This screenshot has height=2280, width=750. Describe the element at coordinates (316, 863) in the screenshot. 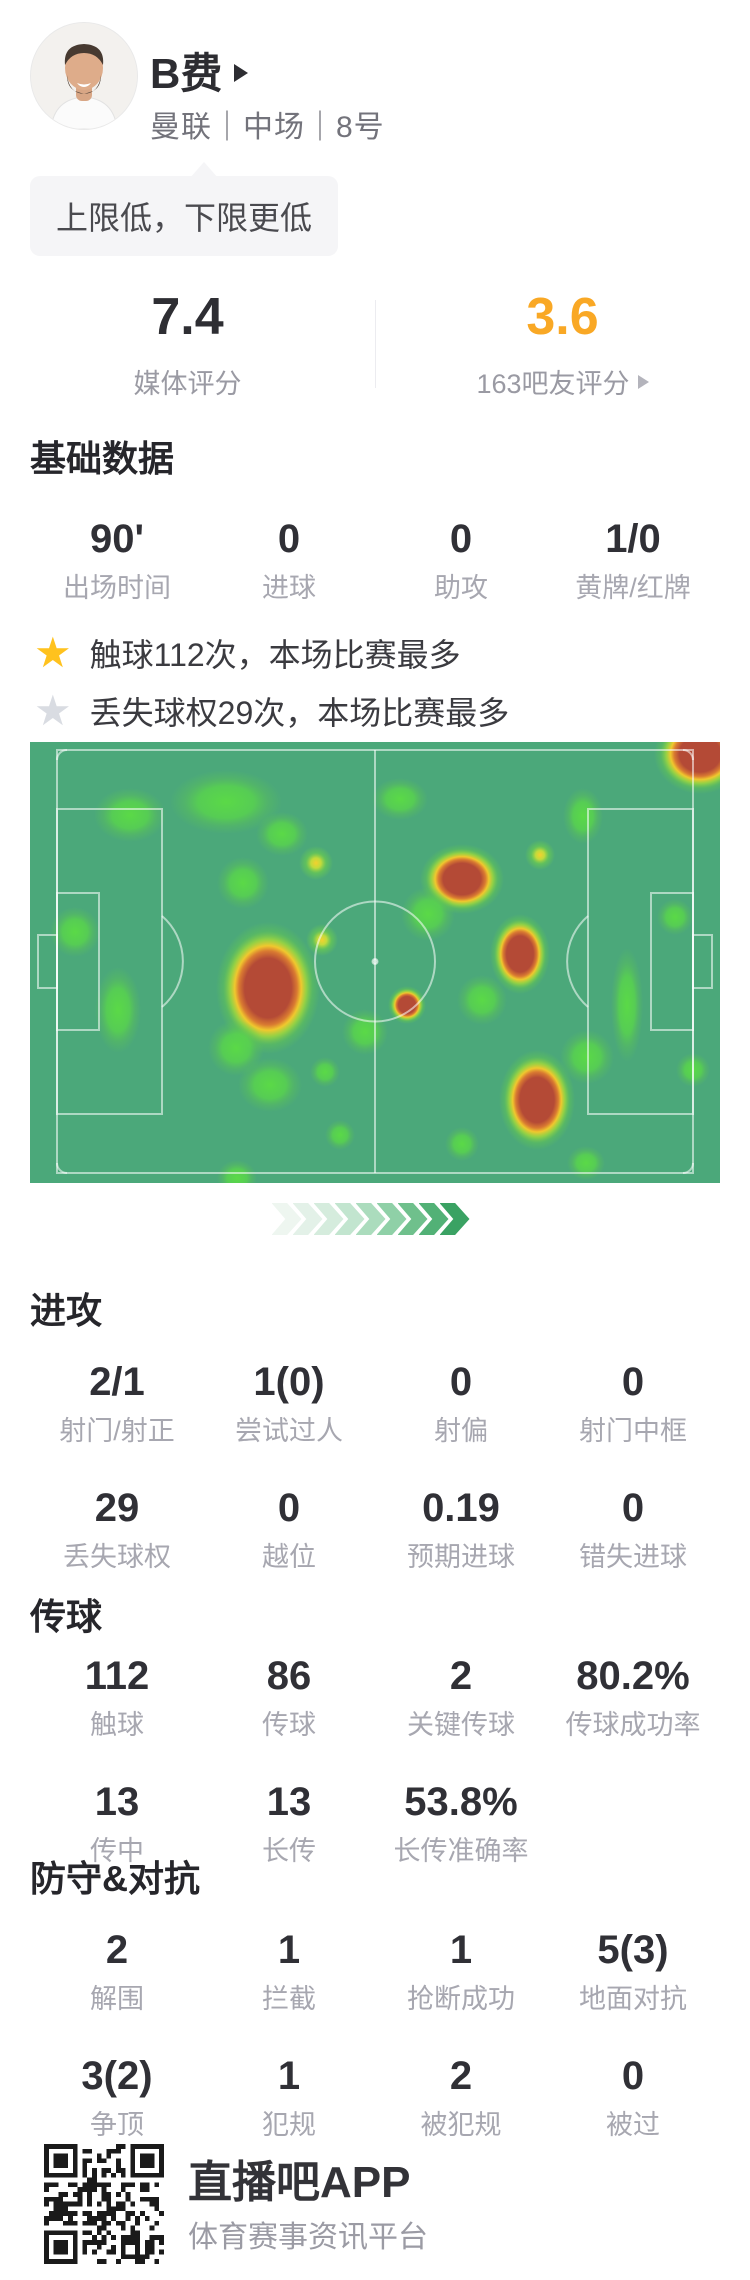

I see `heat-blob-warm` at that location.